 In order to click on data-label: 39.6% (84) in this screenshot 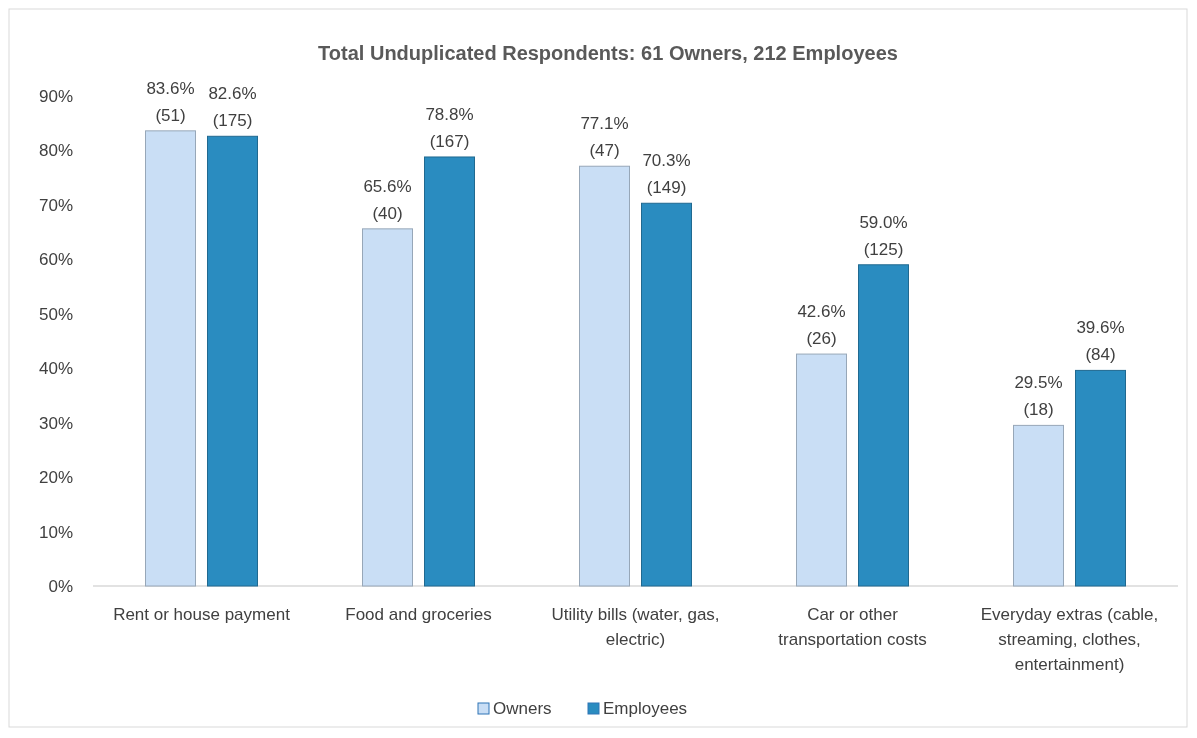, I will do `click(1100, 341)`.